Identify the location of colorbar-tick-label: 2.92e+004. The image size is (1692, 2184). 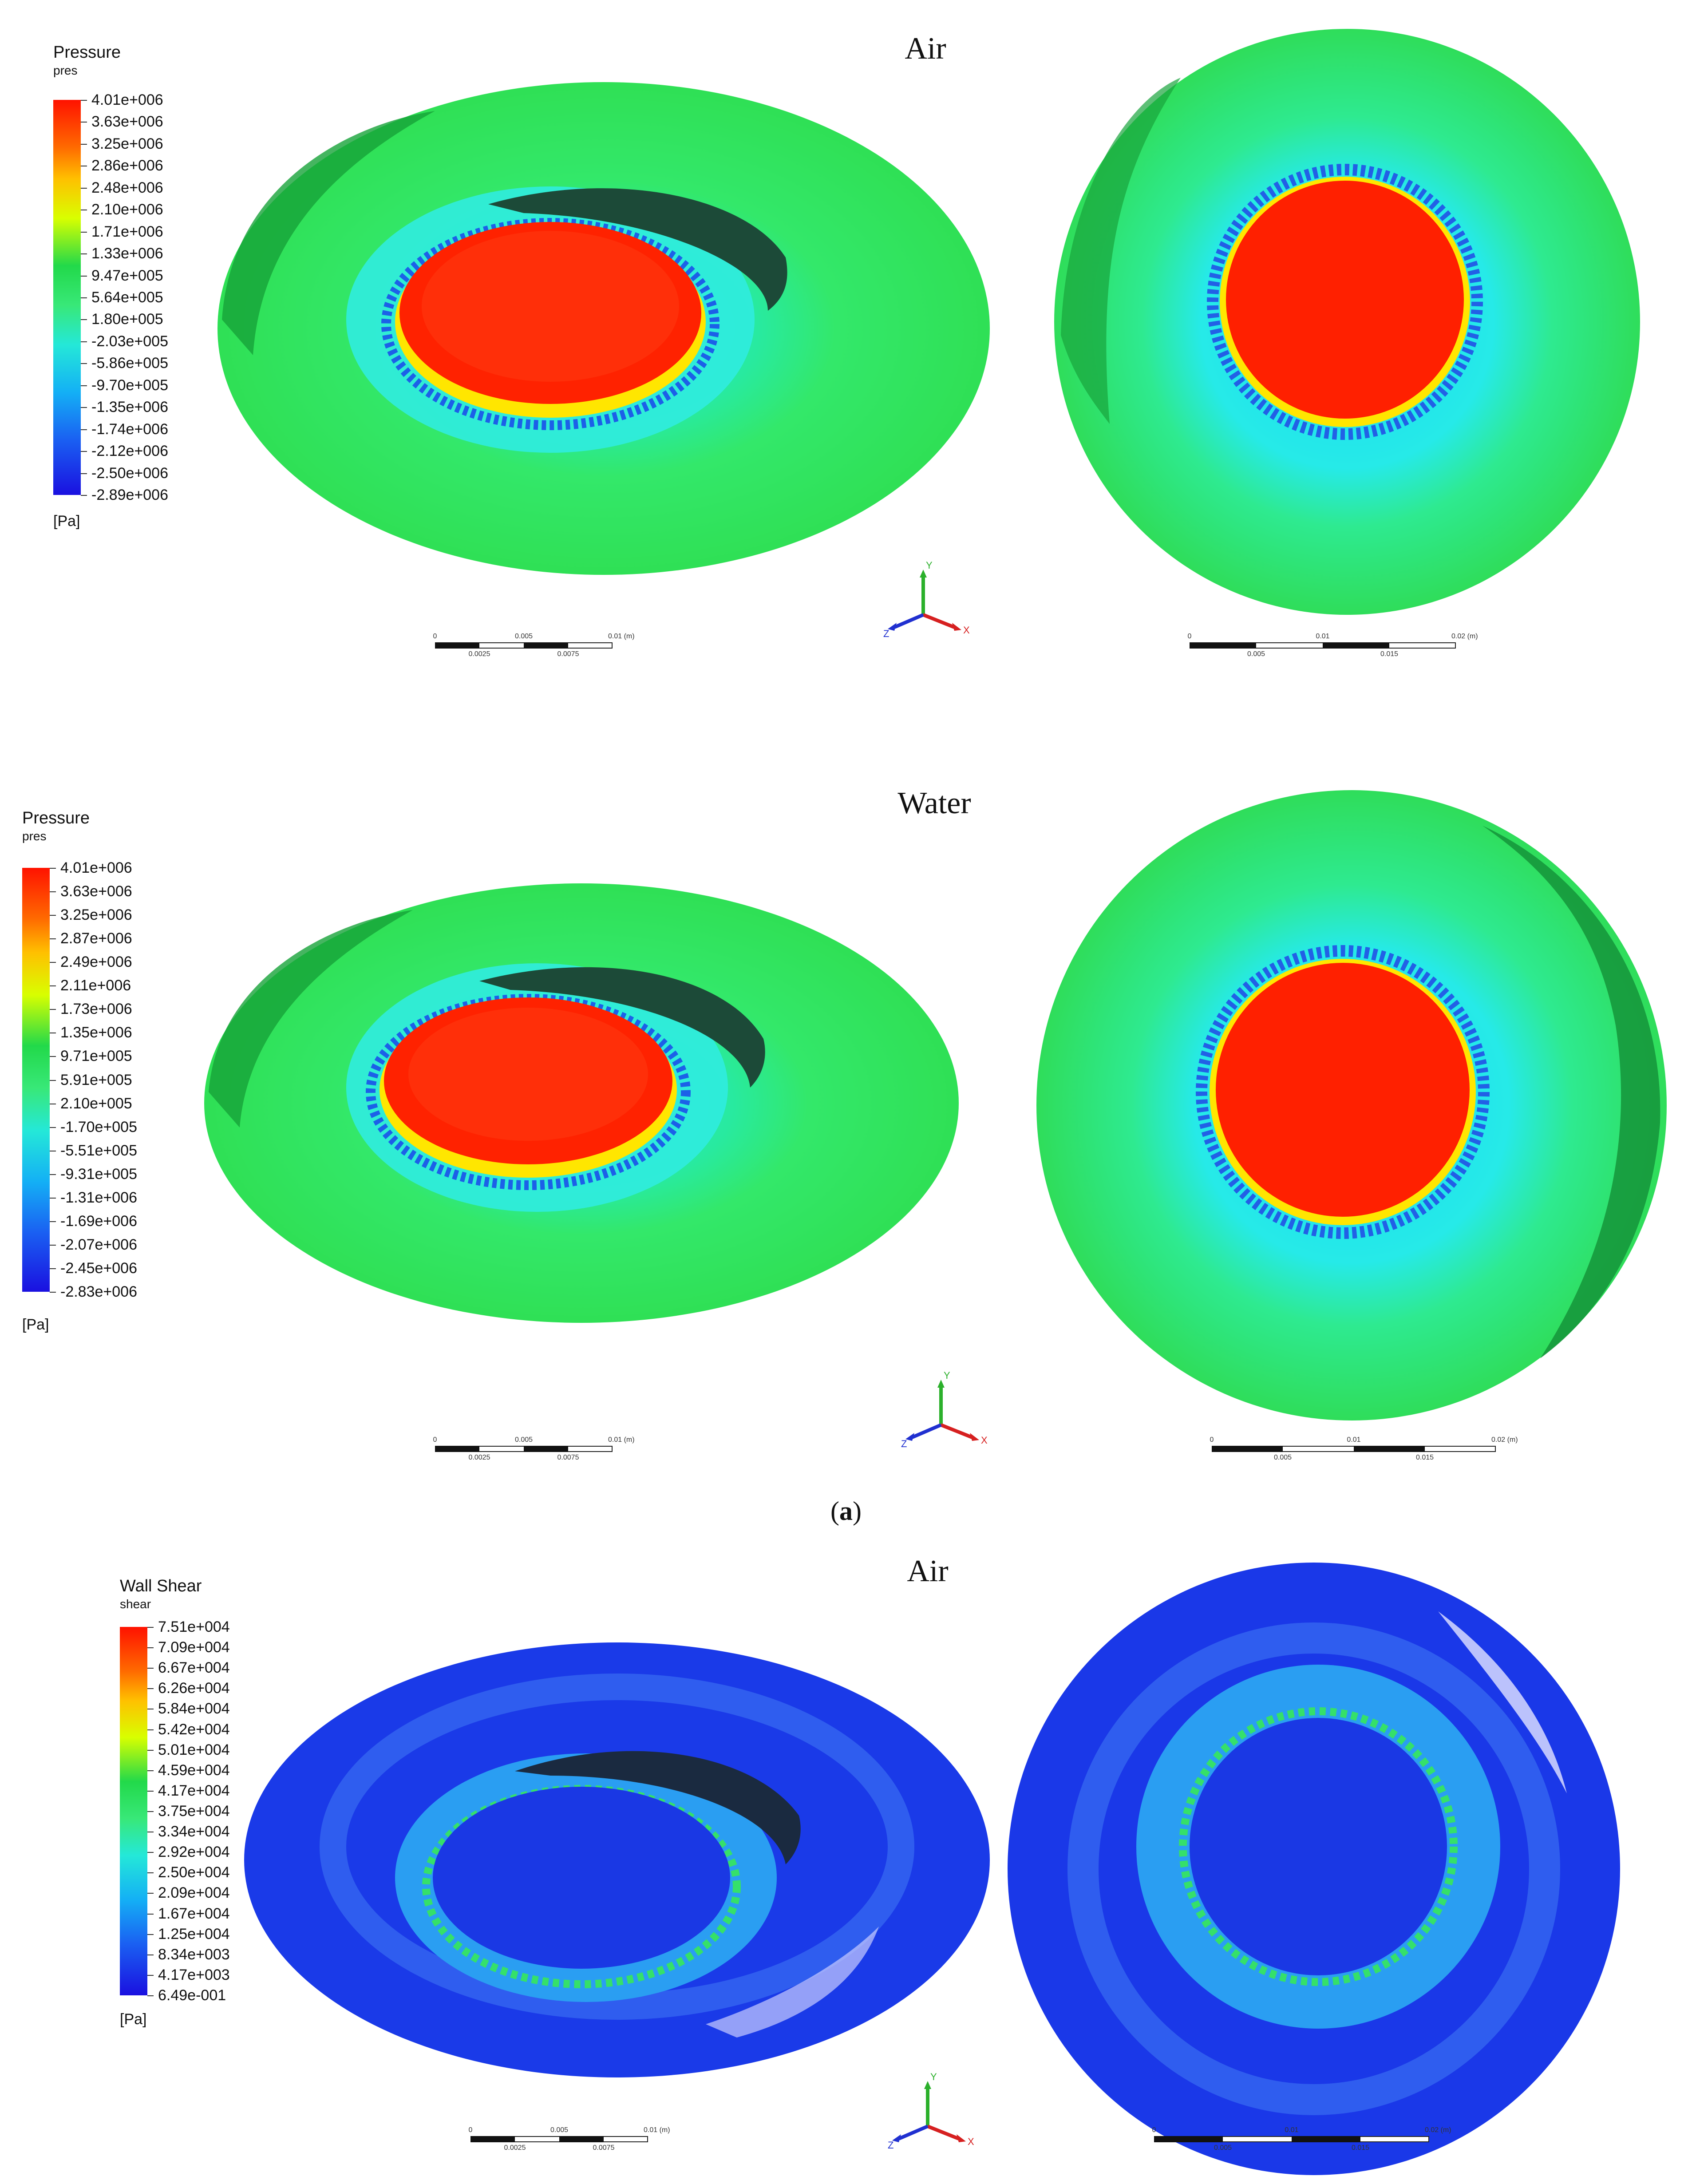
(194, 1852).